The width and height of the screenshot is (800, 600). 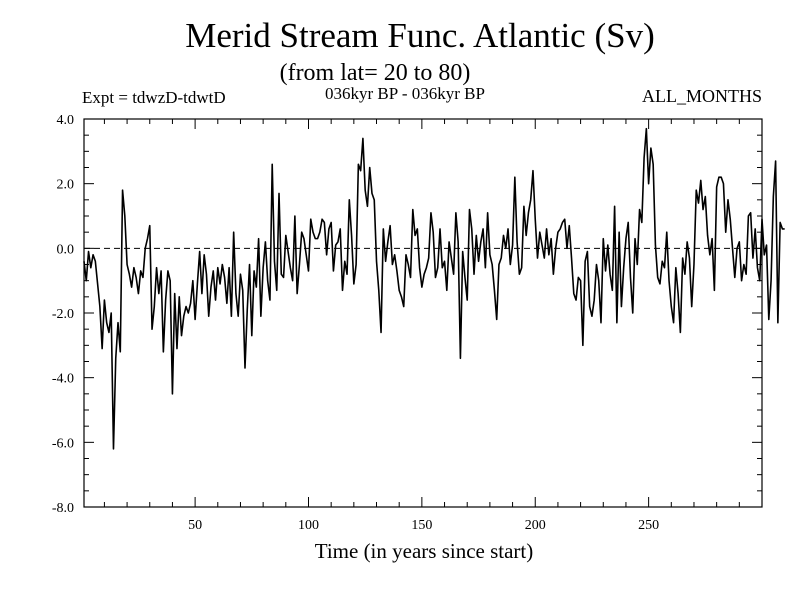 I want to click on chart-title: Merid Stream Func. Atlantic (Sv), so click(x=420, y=35).